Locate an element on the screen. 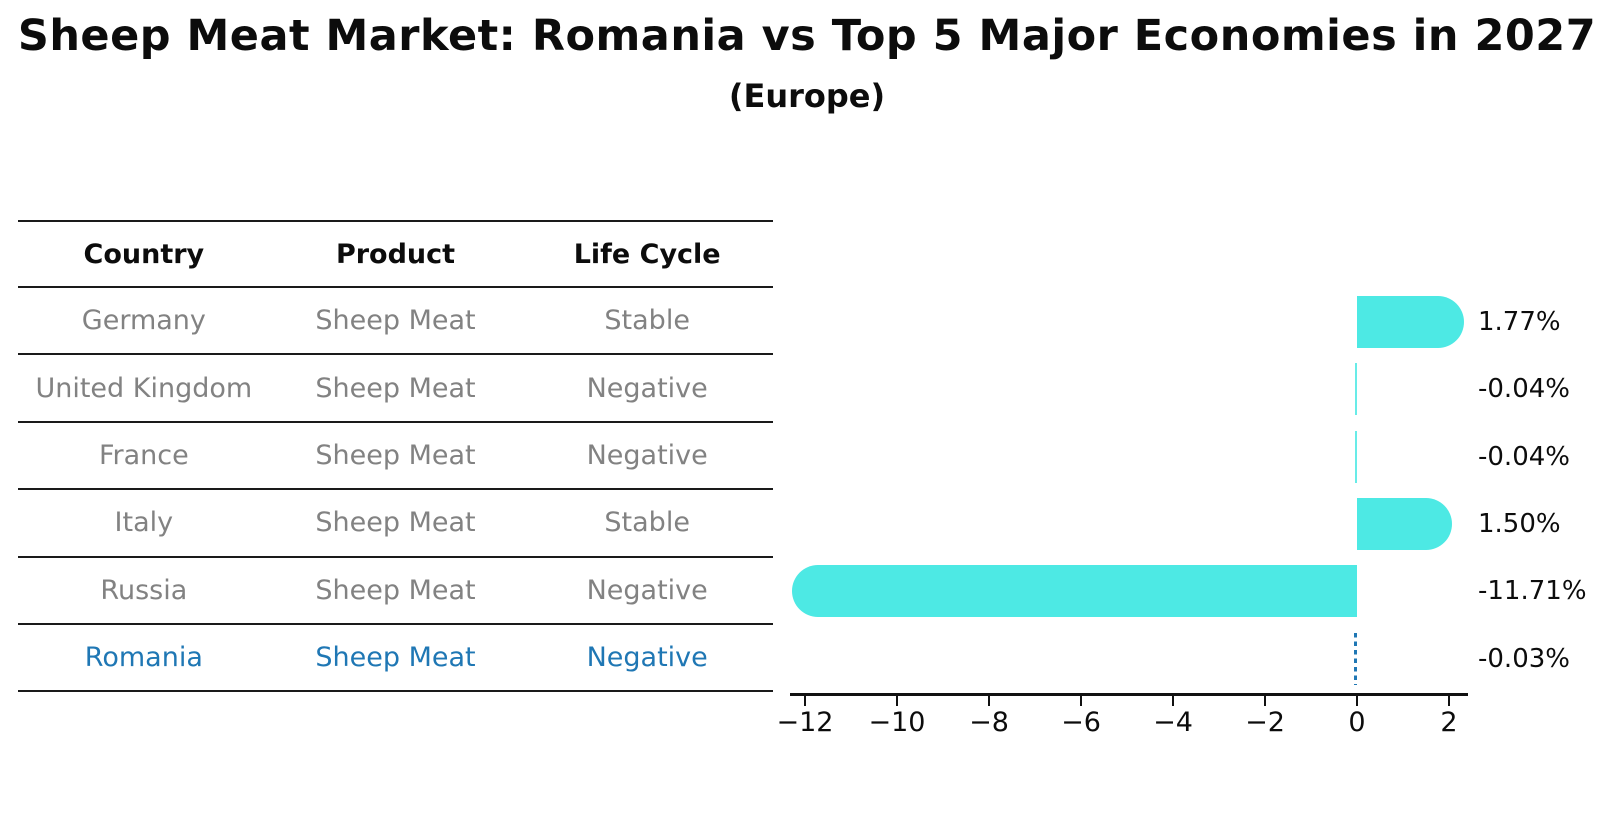 This screenshot has height=823, width=1614. x-tick-label: 2 is located at coordinates (1449, 722).